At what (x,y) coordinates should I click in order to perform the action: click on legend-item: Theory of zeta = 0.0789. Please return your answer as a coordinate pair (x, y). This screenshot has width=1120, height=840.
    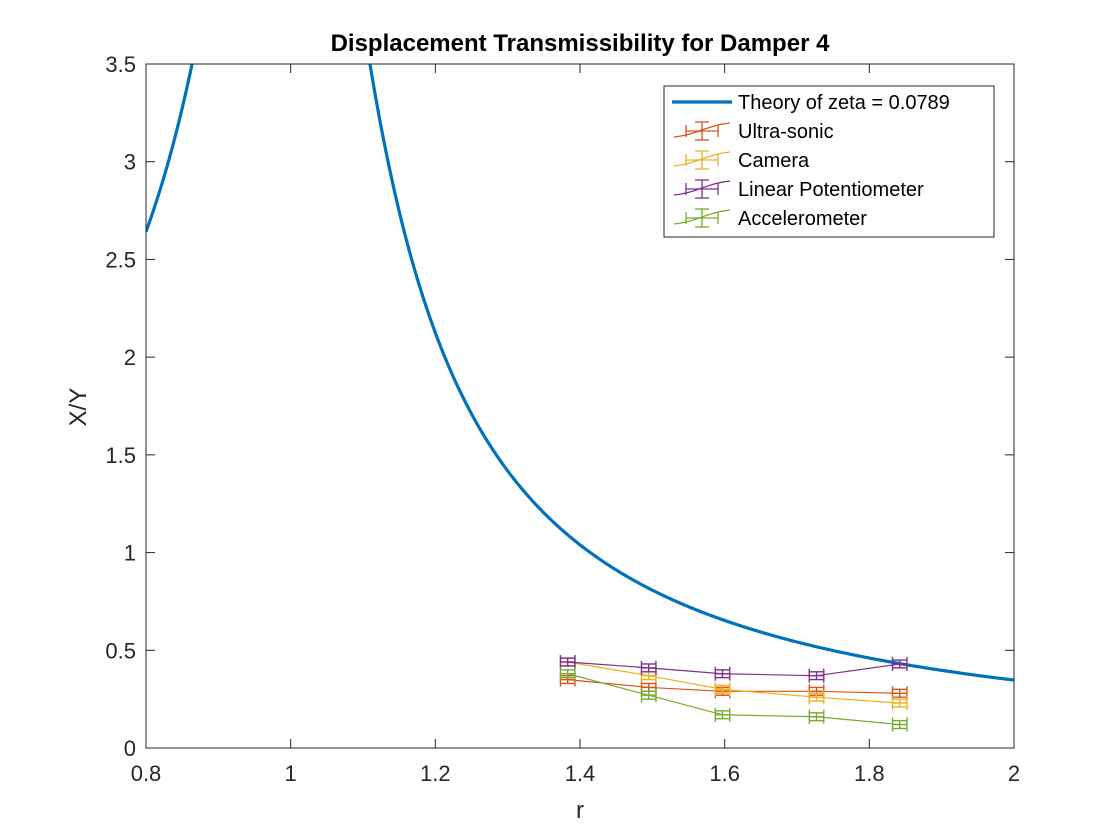
    Looking at the image, I should click on (811, 103).